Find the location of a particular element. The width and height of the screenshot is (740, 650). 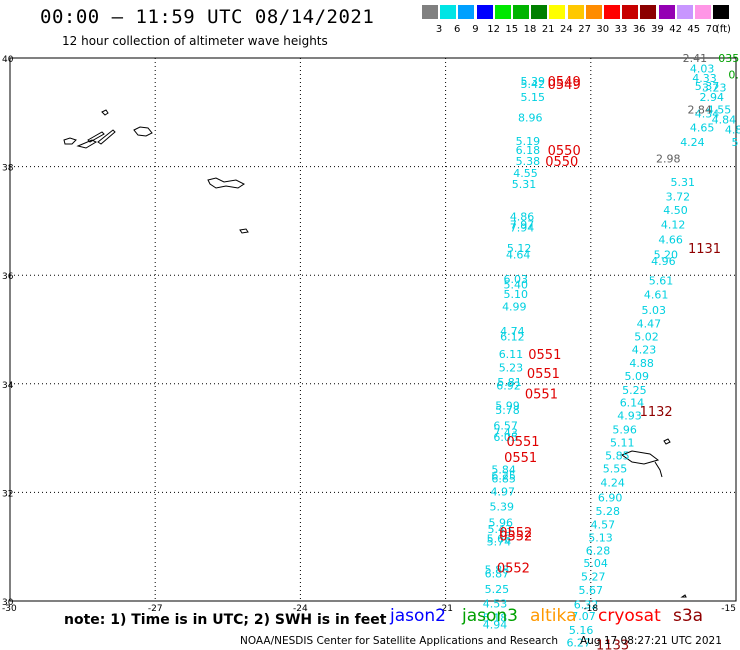

swh-value: 6.90 is located at coordinates (610, 497).